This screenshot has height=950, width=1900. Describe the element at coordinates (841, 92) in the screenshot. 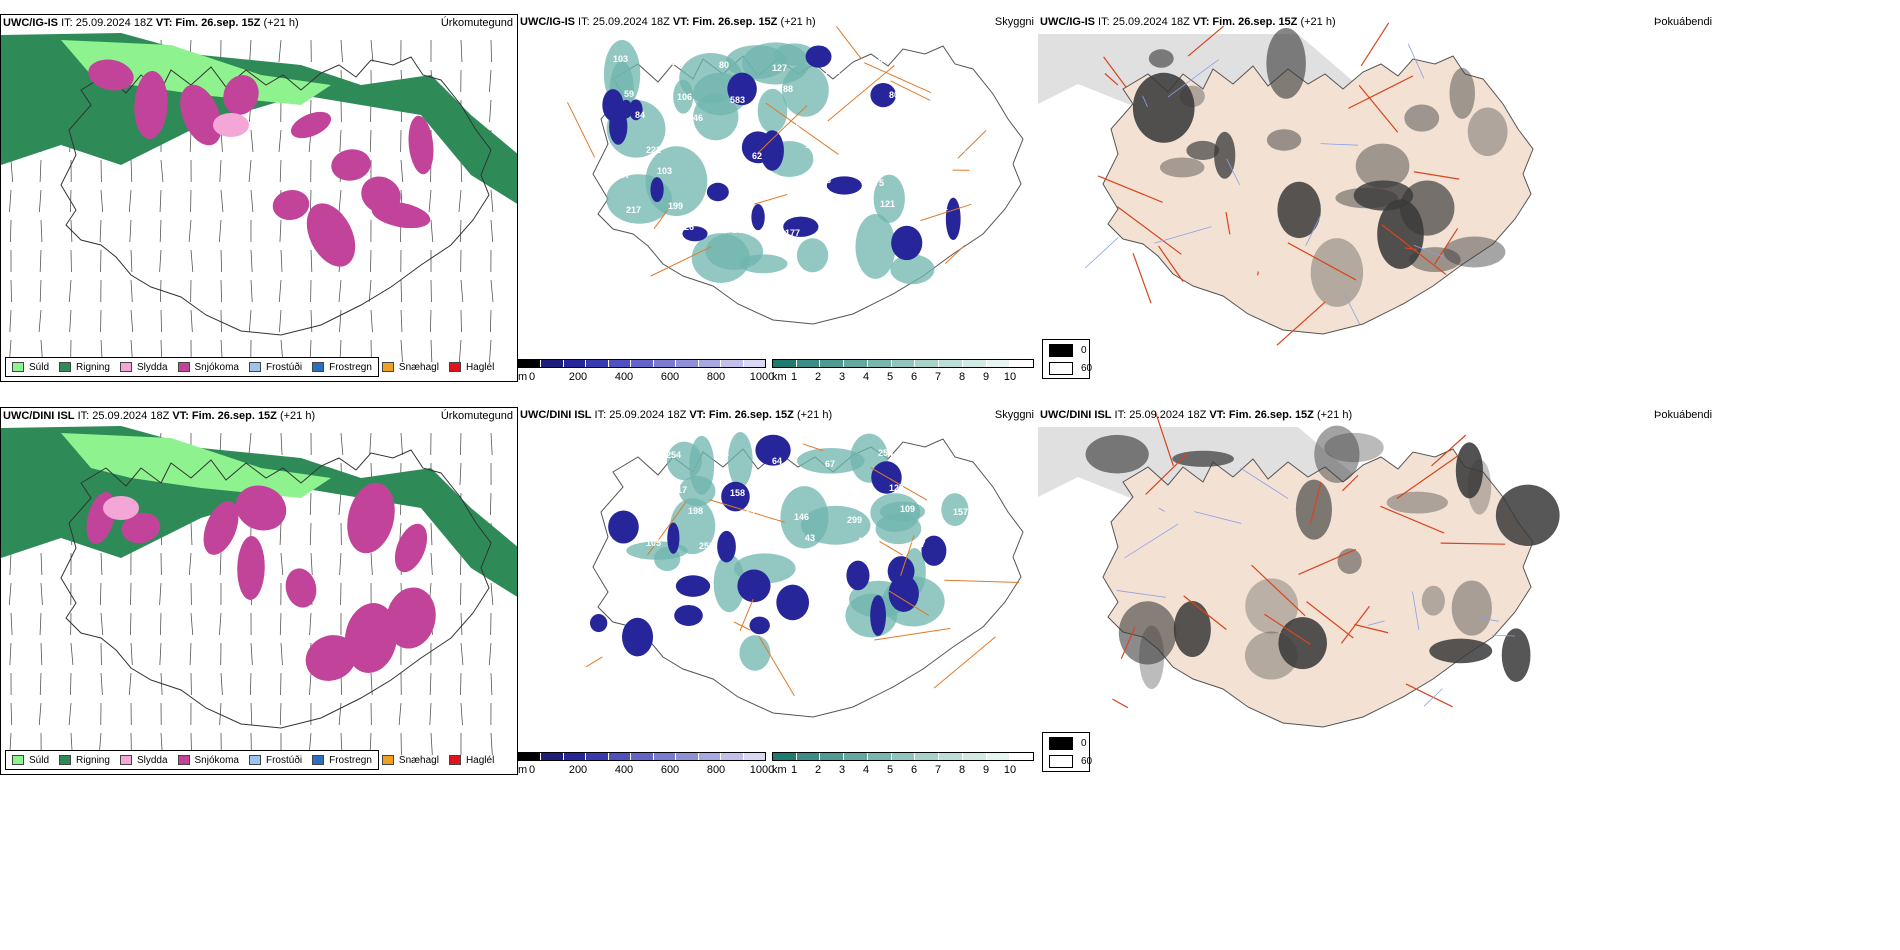

I see `snow-depth-label: 84` at that location.